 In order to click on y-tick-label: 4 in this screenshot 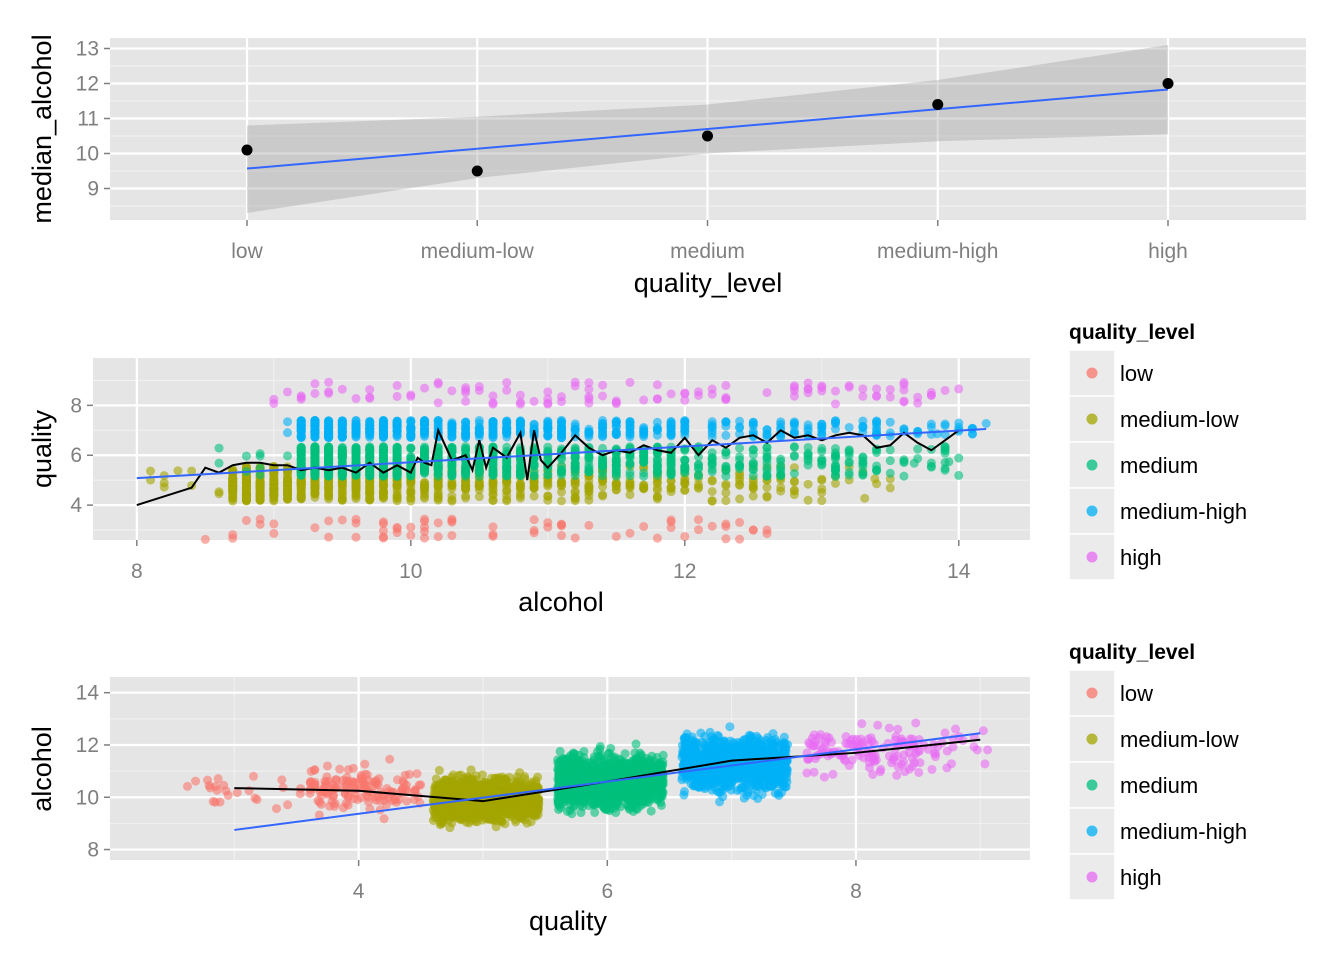, I will do `click(76, 505)`.